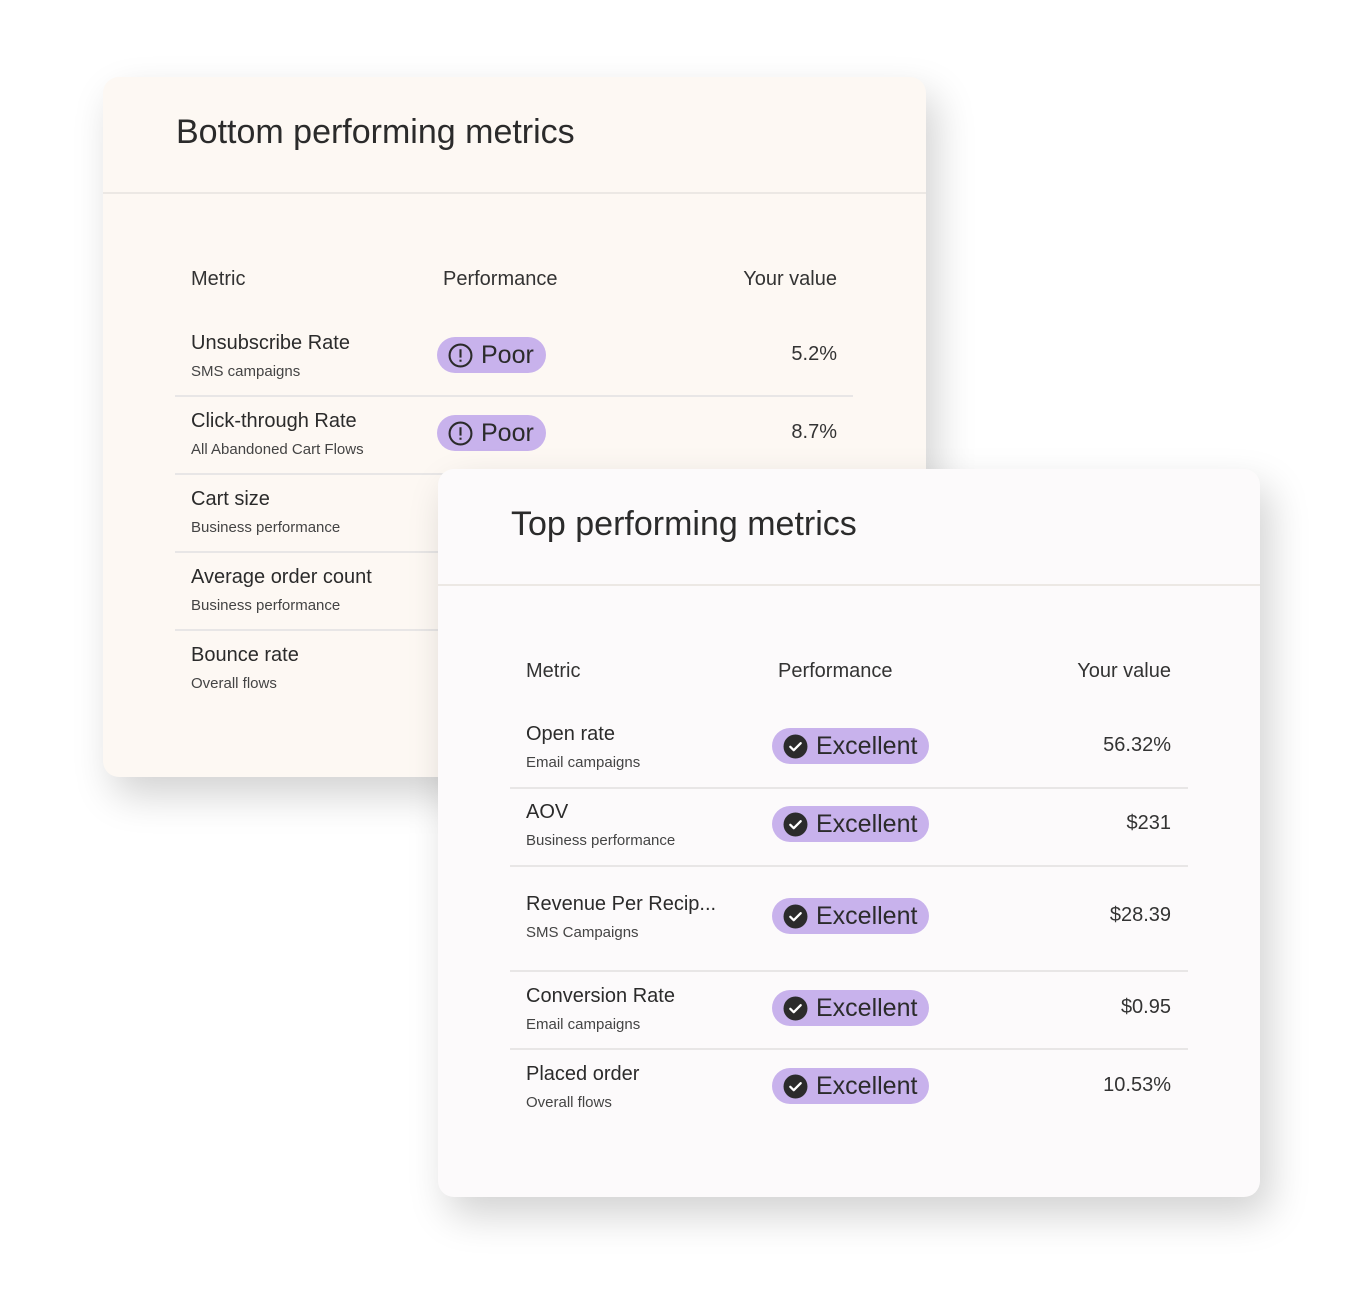 The width and height of the screenshot is (1366, 1289). I want to click on metric-subtitle: SMS Campaigns, so click(582, 932).